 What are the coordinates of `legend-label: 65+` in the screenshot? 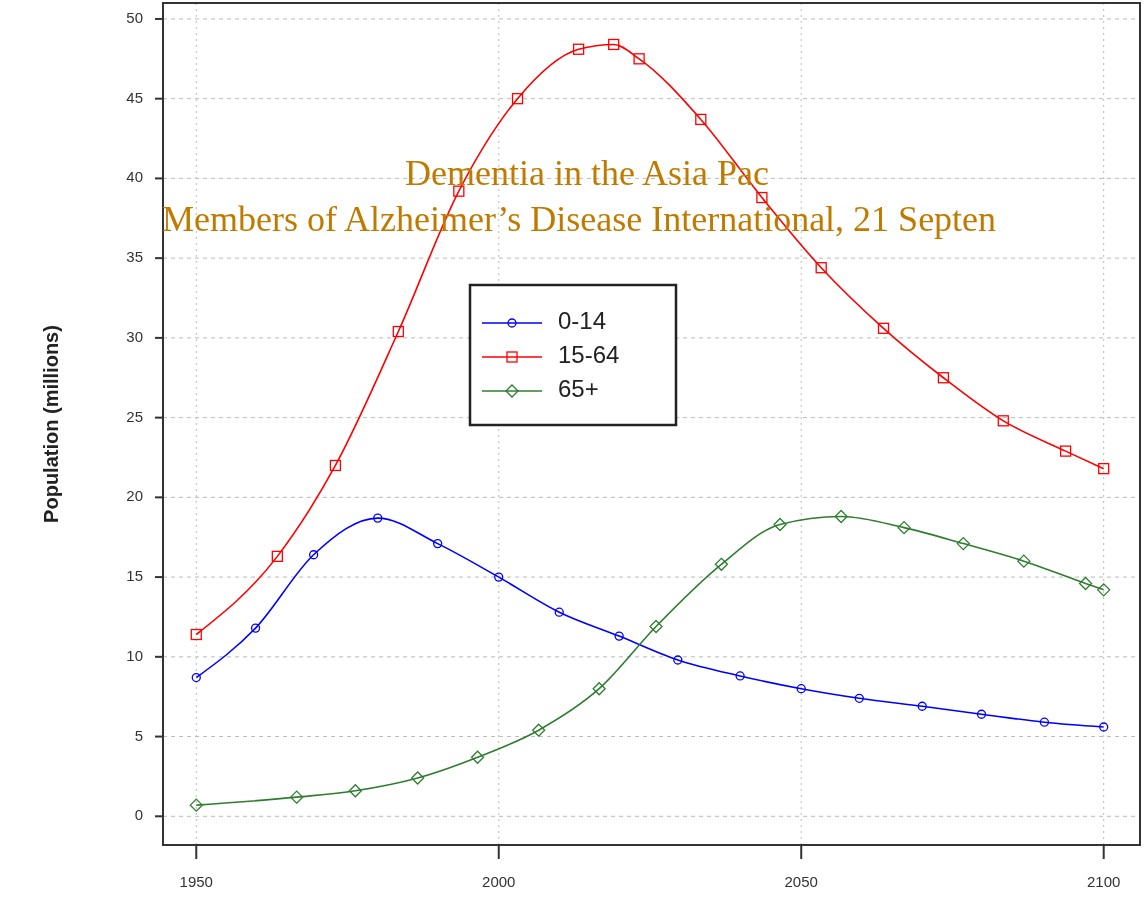 It's located at (578, 389).